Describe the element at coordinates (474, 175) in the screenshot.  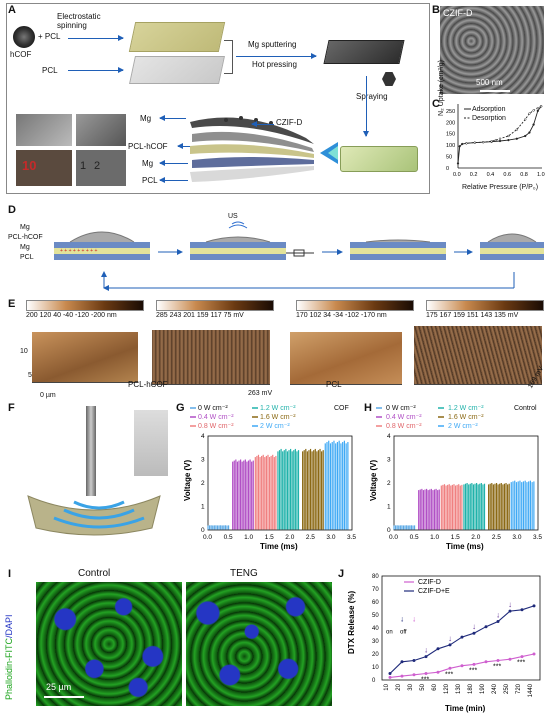
I see `c-xtick: 0.2` at that location.